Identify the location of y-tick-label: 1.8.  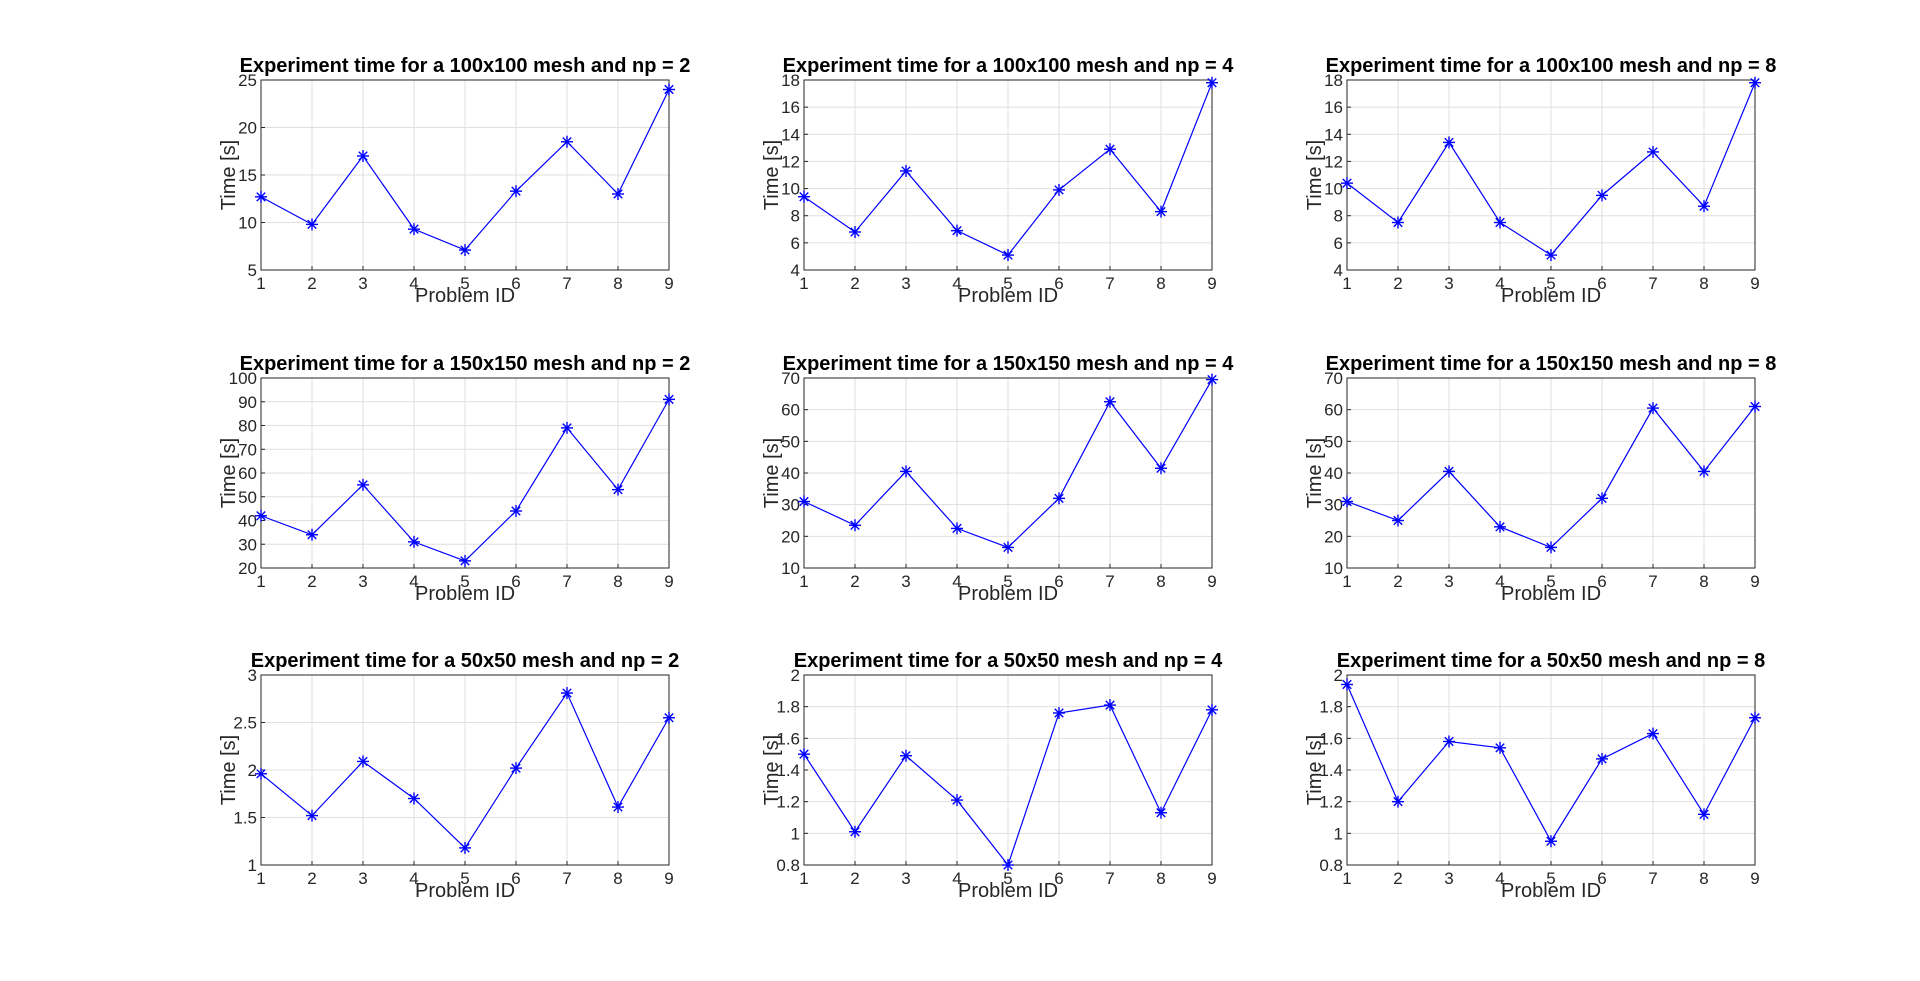
(788, 707).